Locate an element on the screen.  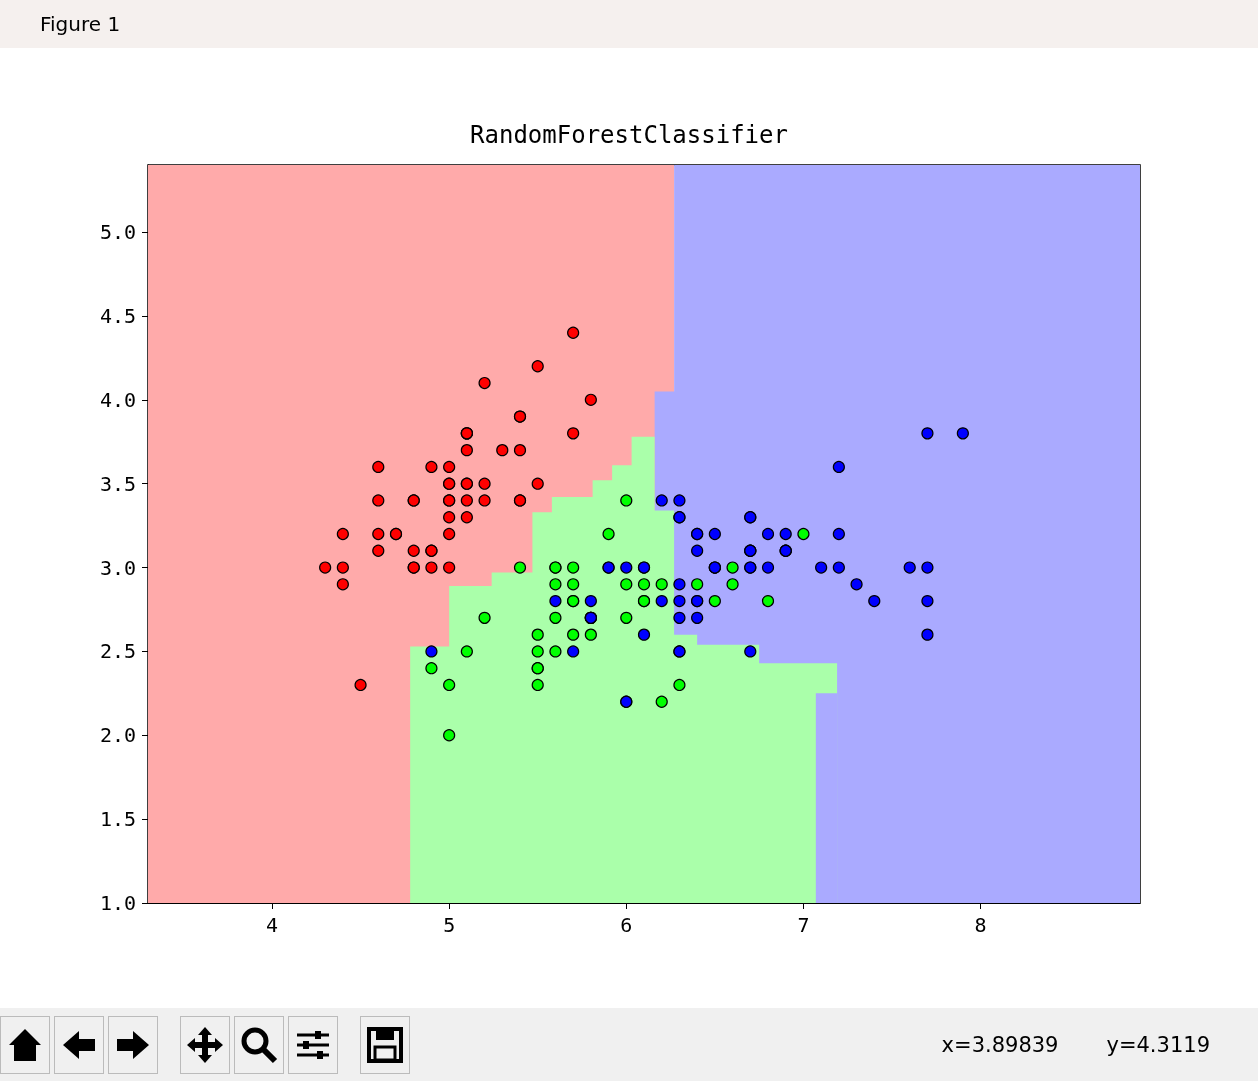
y-tick-label: 4.5 is located at coordinates (117, 315).